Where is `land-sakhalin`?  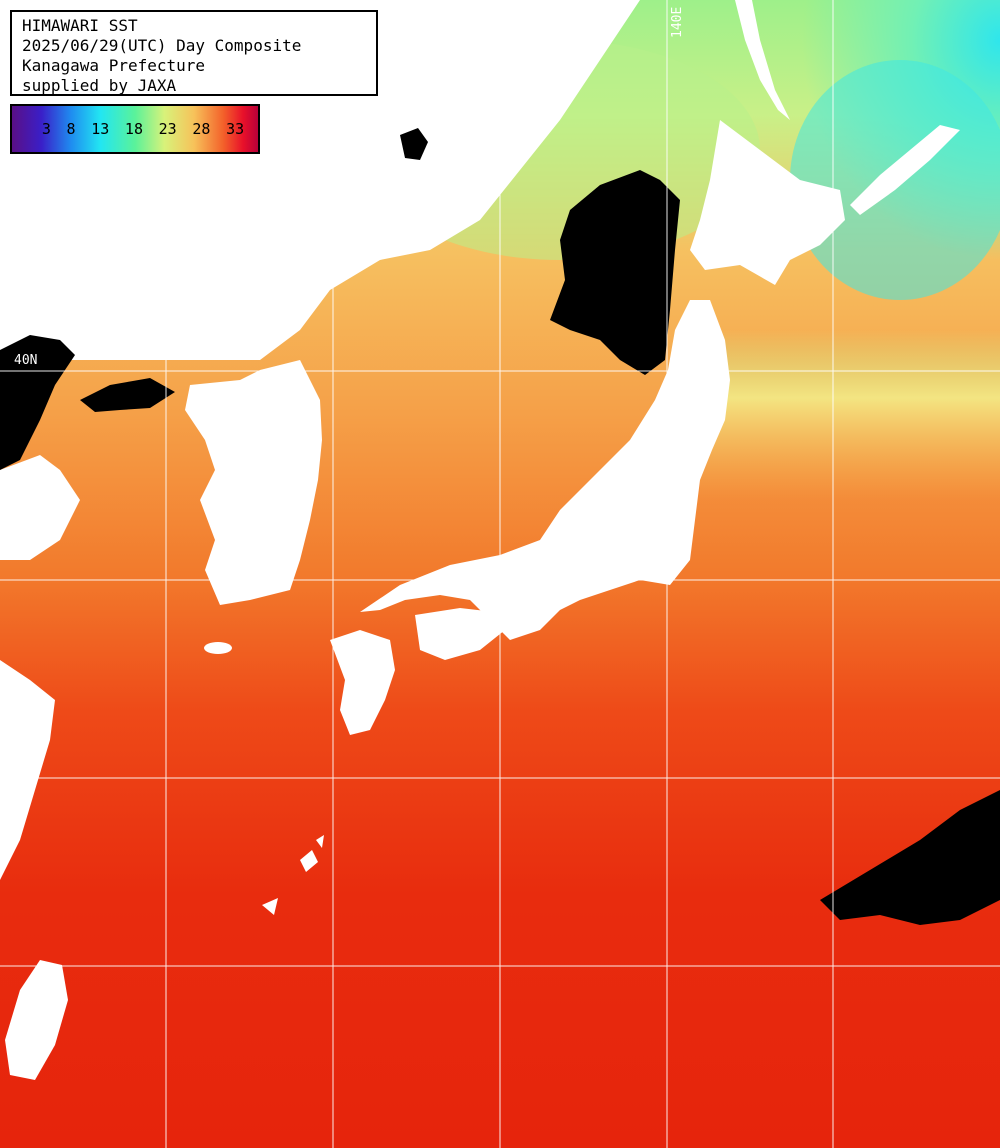 land-sakhalin is located at coordinates (762, 60).